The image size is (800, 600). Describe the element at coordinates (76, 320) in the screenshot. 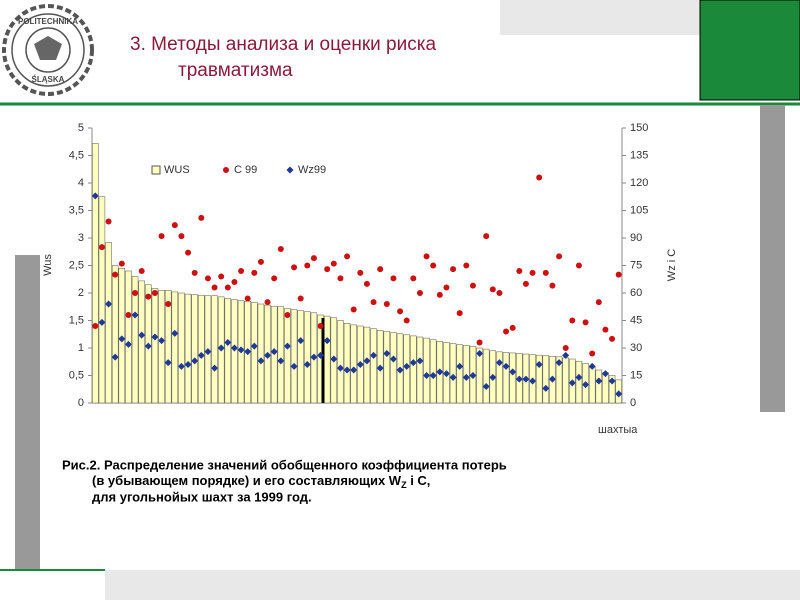

I see `y-tick-label: 1,5` at that location.